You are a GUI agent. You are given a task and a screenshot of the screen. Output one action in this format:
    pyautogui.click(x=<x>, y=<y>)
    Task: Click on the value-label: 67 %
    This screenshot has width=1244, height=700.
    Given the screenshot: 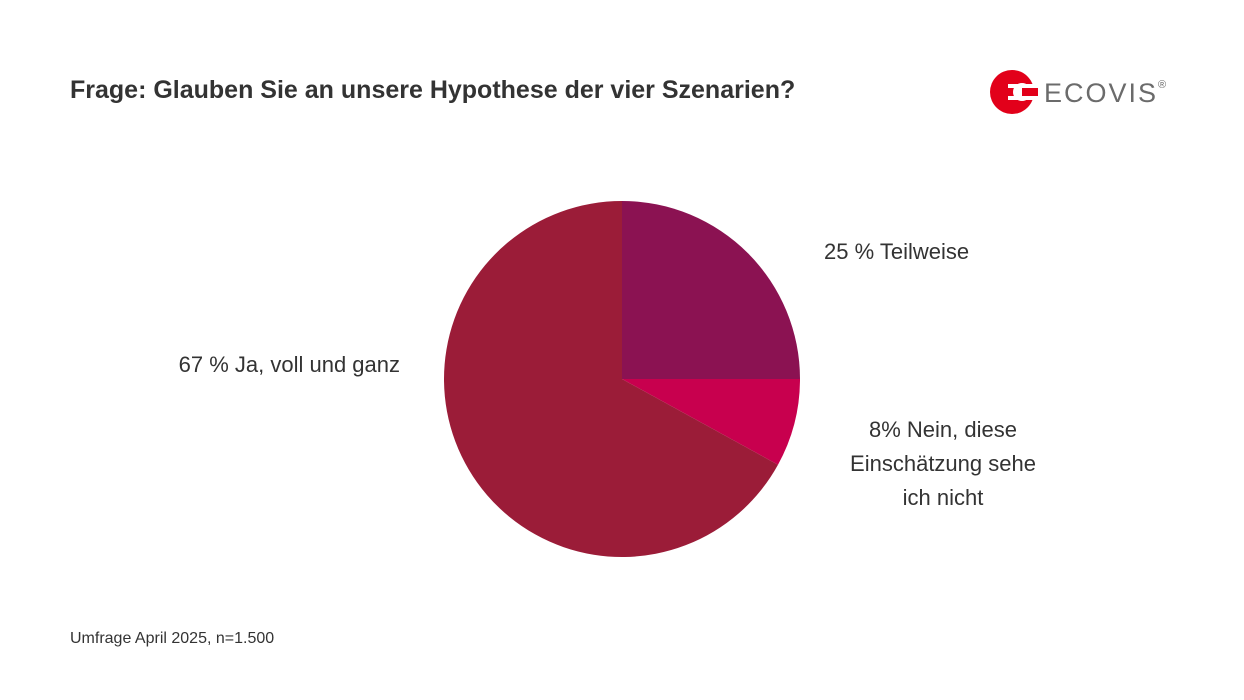 What is the action you would take?
    pyautogui.click(x=203, y=364)
    